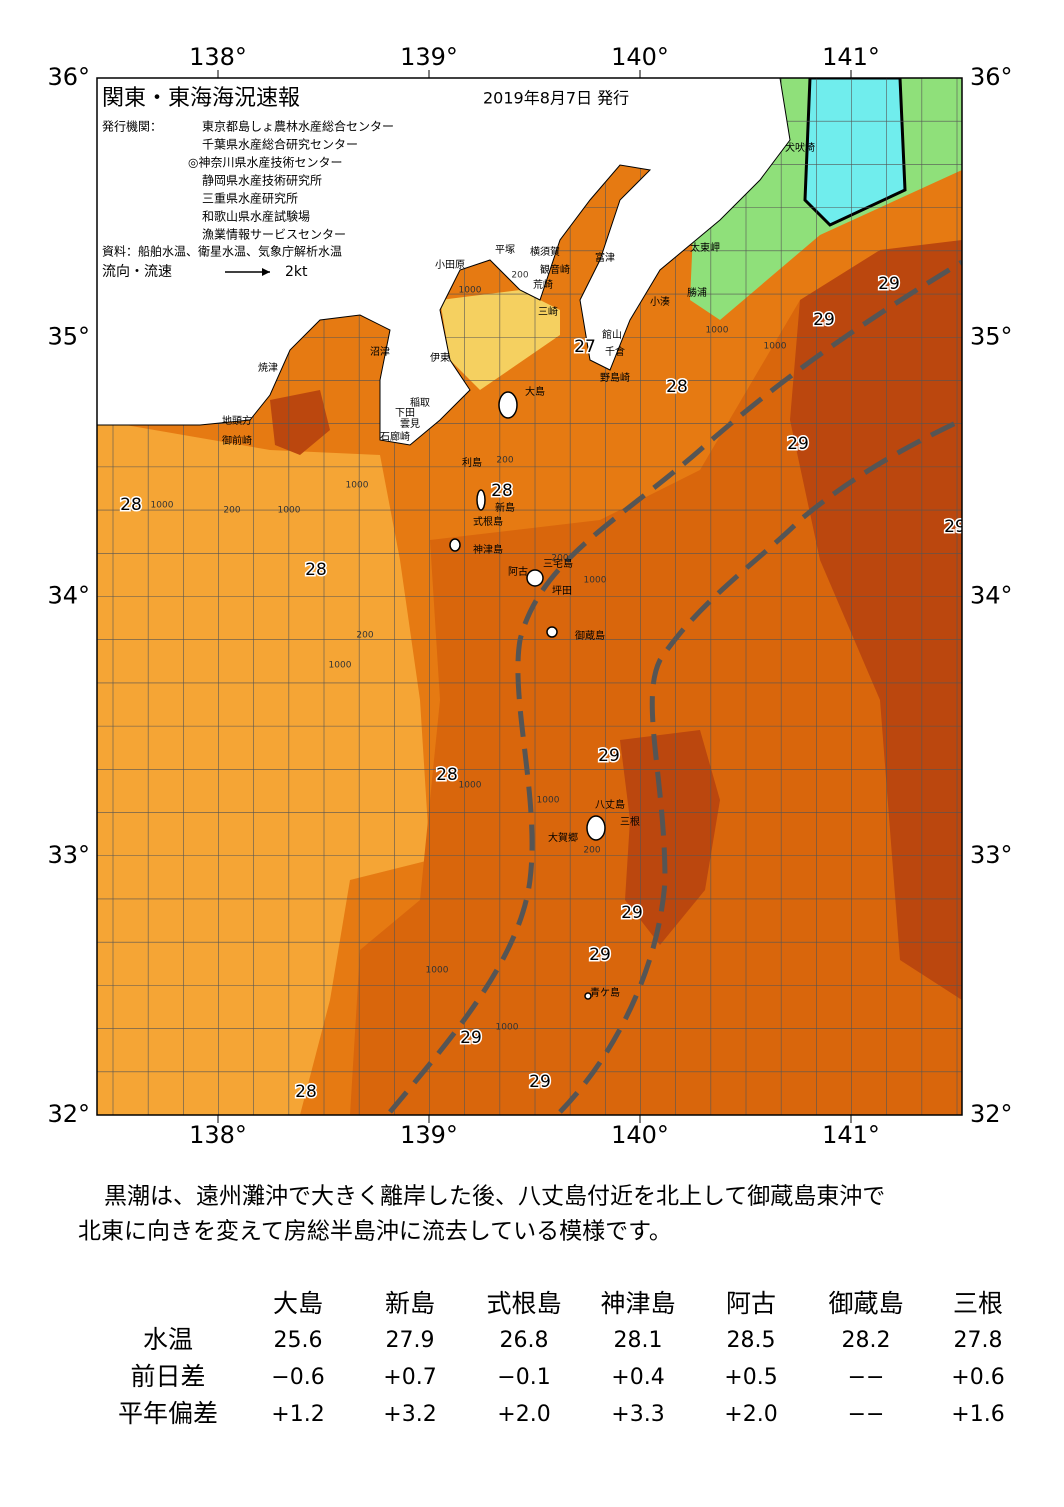  What do you see at coordinates (262, 180) in the screenshot?
I see `agency: 静岡県水産技術研究所` at bounding box center [262, 180].